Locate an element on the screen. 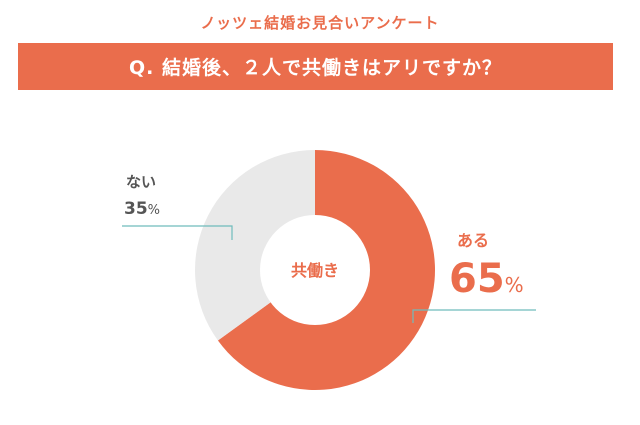  label-no-number: 35 is located at coordinates (136, 209).